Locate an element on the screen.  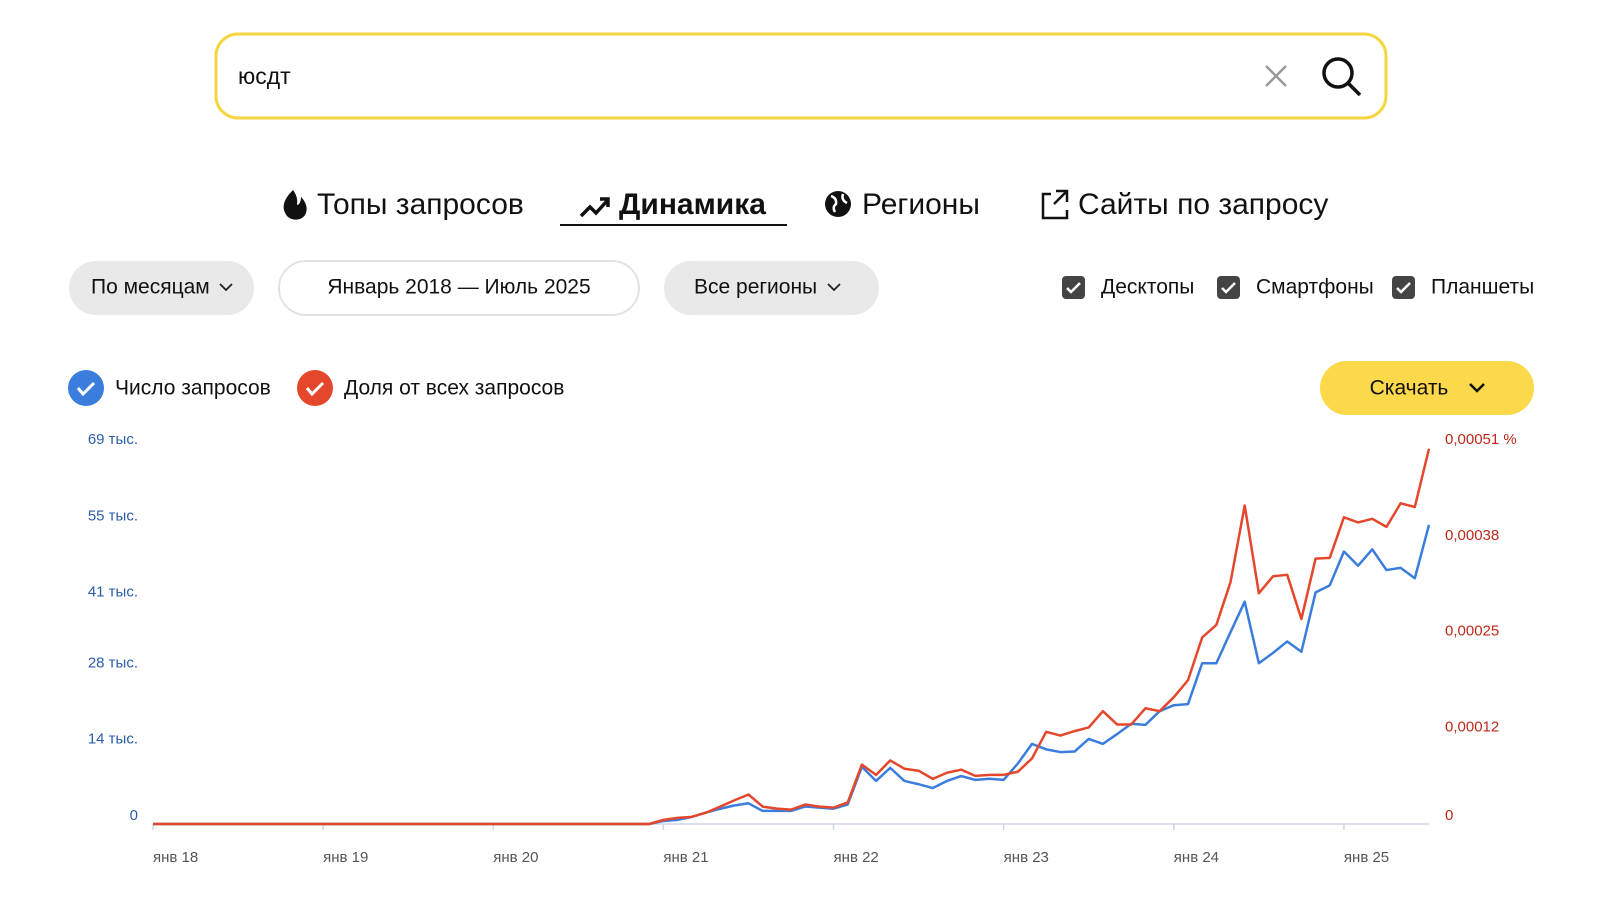
x-tick-label: янв 21 is located at coordinates (685, 857).